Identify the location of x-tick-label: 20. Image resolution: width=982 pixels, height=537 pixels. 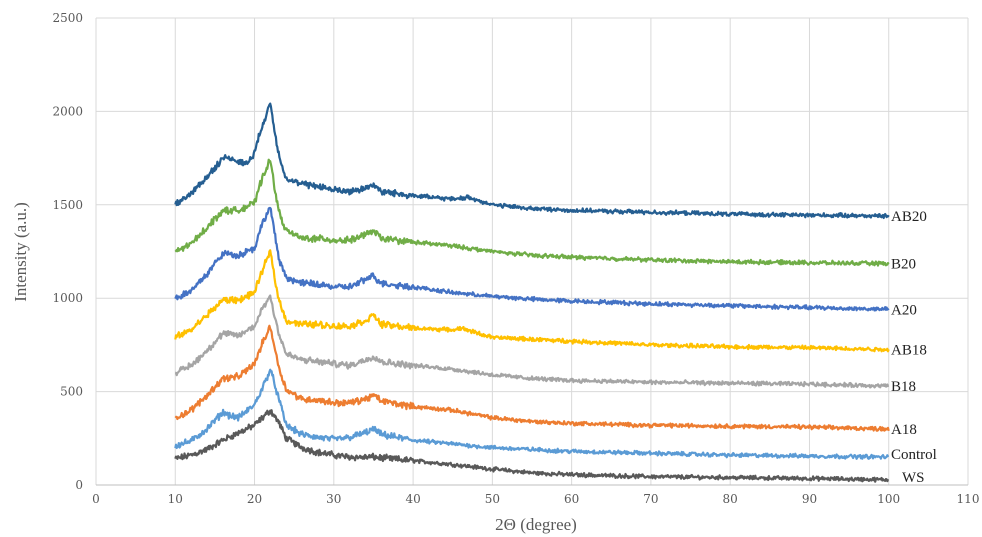
(254, 499).